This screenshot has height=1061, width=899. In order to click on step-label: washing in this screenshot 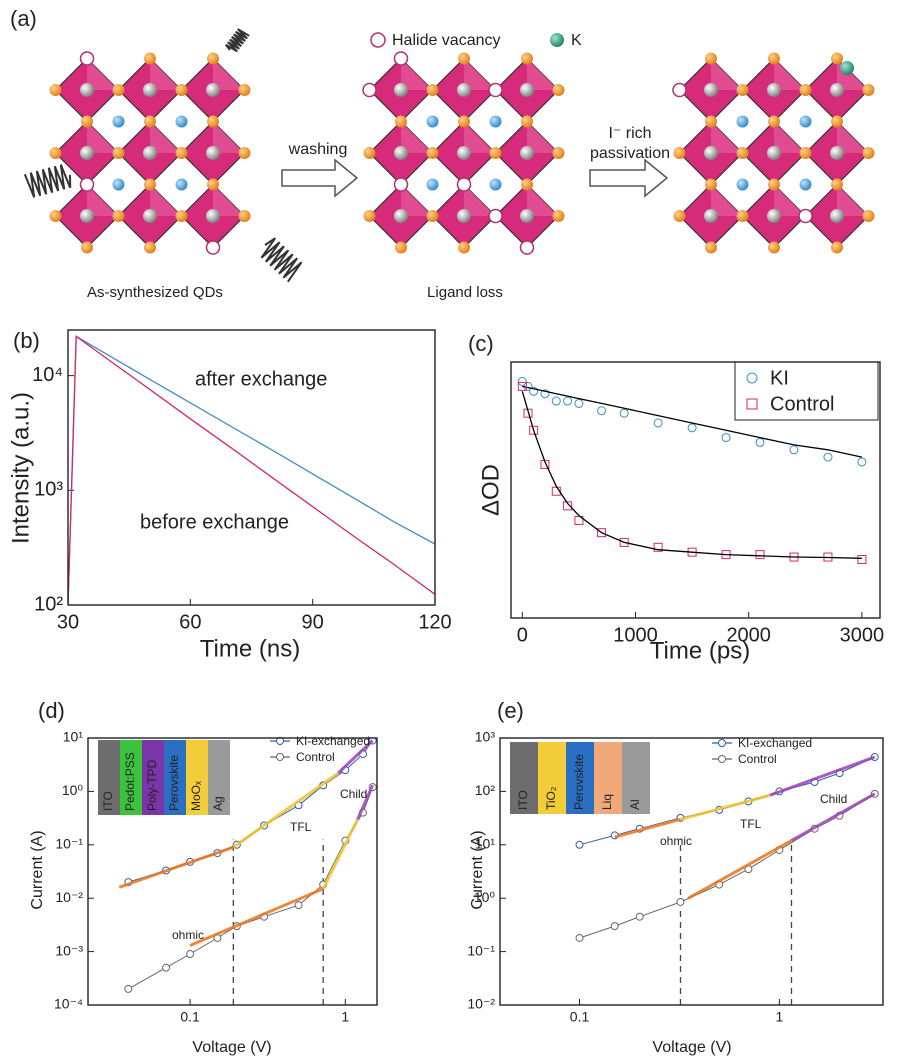, I will do `click(318, 149)`.